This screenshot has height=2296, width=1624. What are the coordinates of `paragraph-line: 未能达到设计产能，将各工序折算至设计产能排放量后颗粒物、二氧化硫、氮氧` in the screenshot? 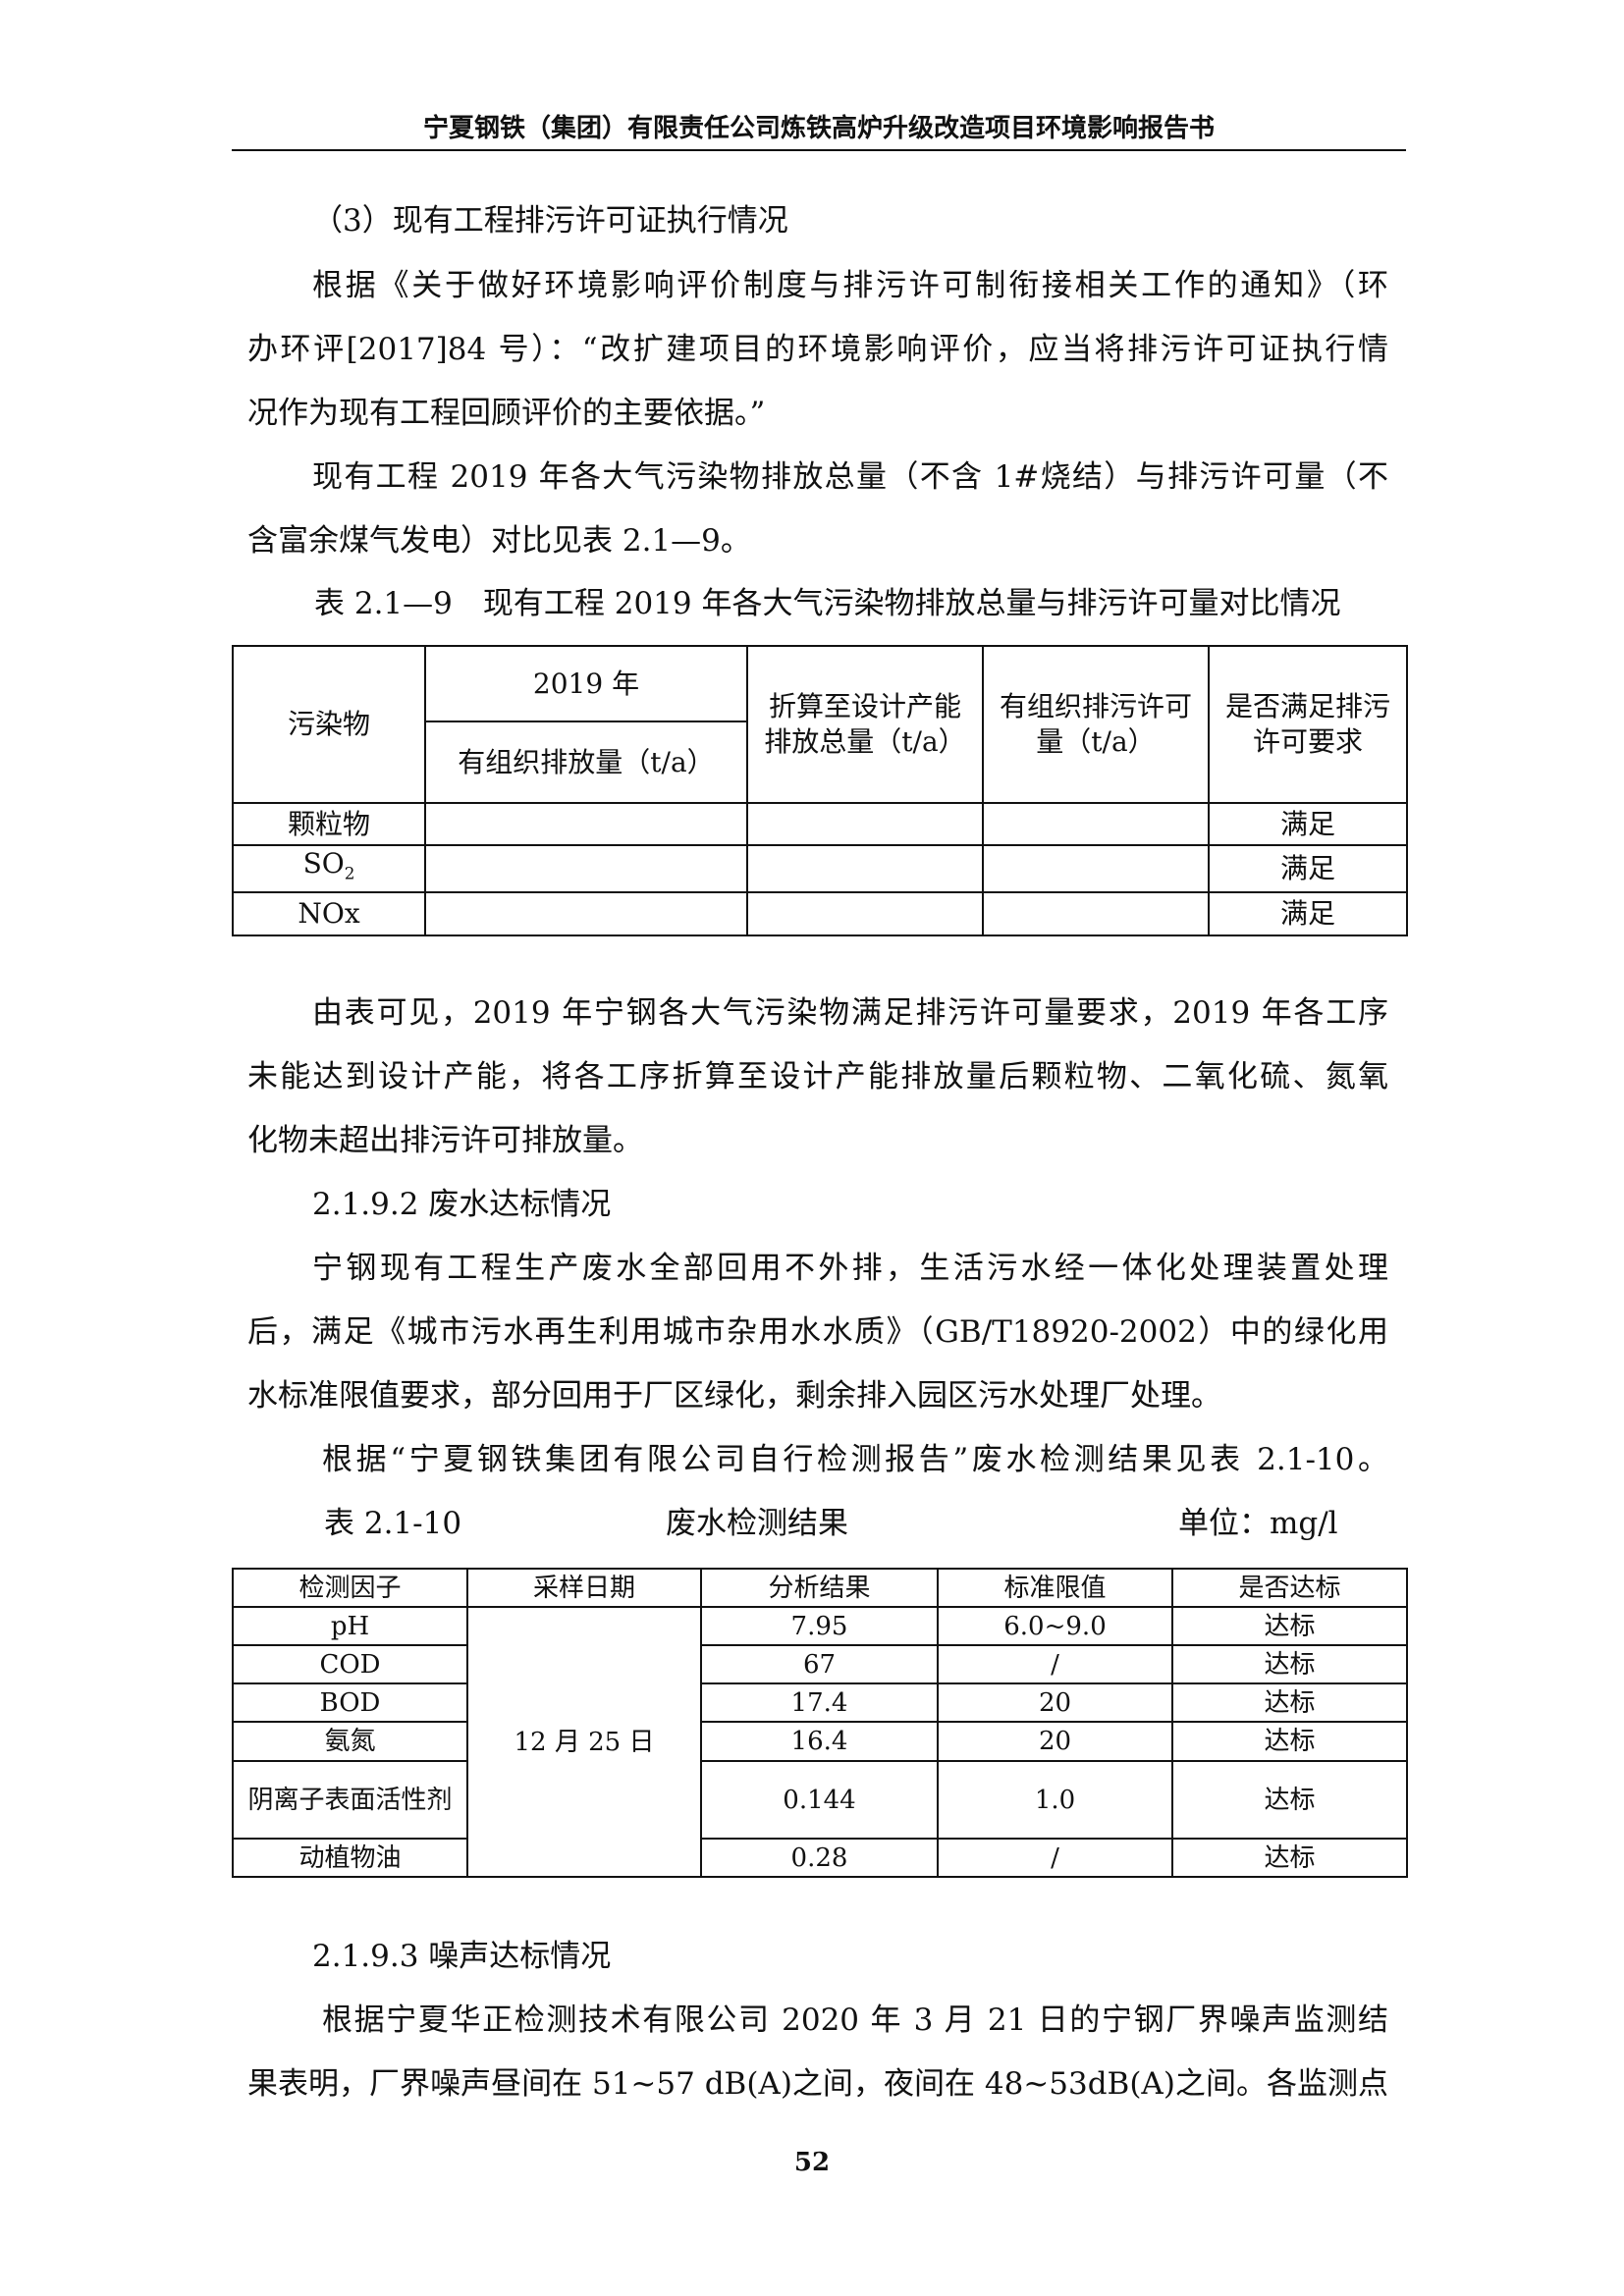 It's located at (817, 1077).